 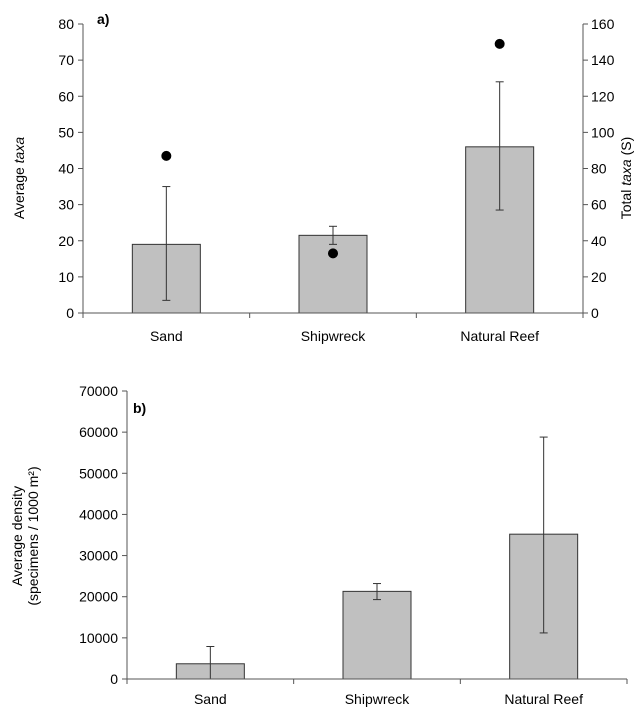 I want to click on right-tick-label-a-4: 80, so click(x=599, y=169).